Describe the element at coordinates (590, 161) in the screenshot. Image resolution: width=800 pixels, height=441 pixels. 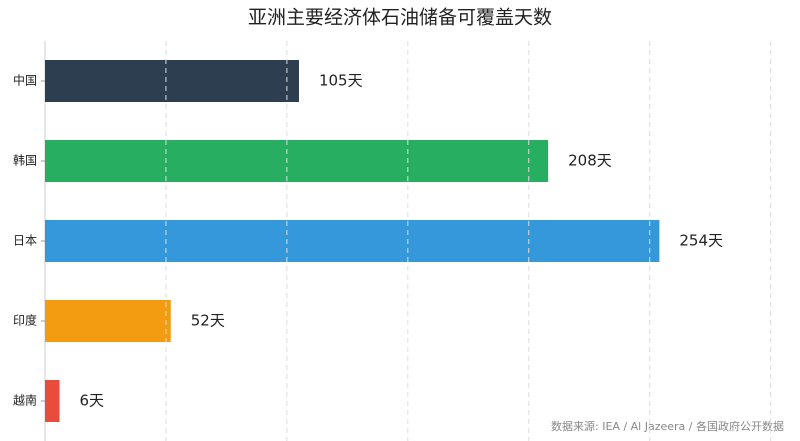
I see `value-label: 208天` at that location.